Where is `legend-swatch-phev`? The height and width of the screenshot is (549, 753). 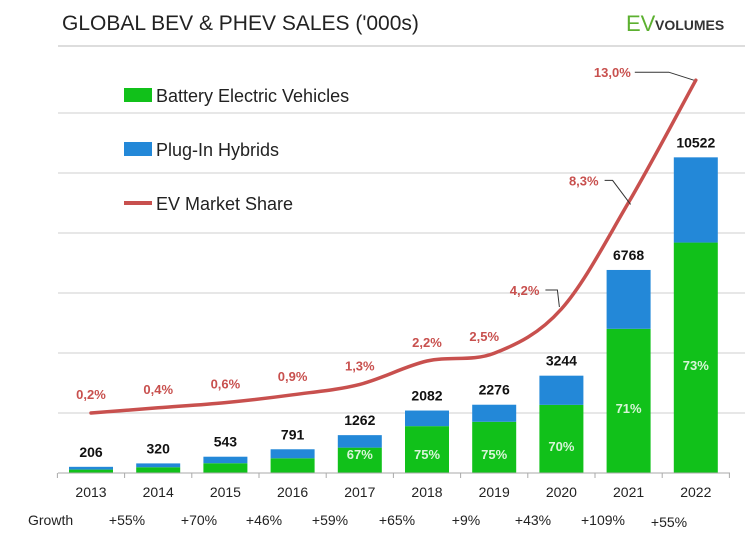 legend-swatch-phev is located at coordinates (138, 149).